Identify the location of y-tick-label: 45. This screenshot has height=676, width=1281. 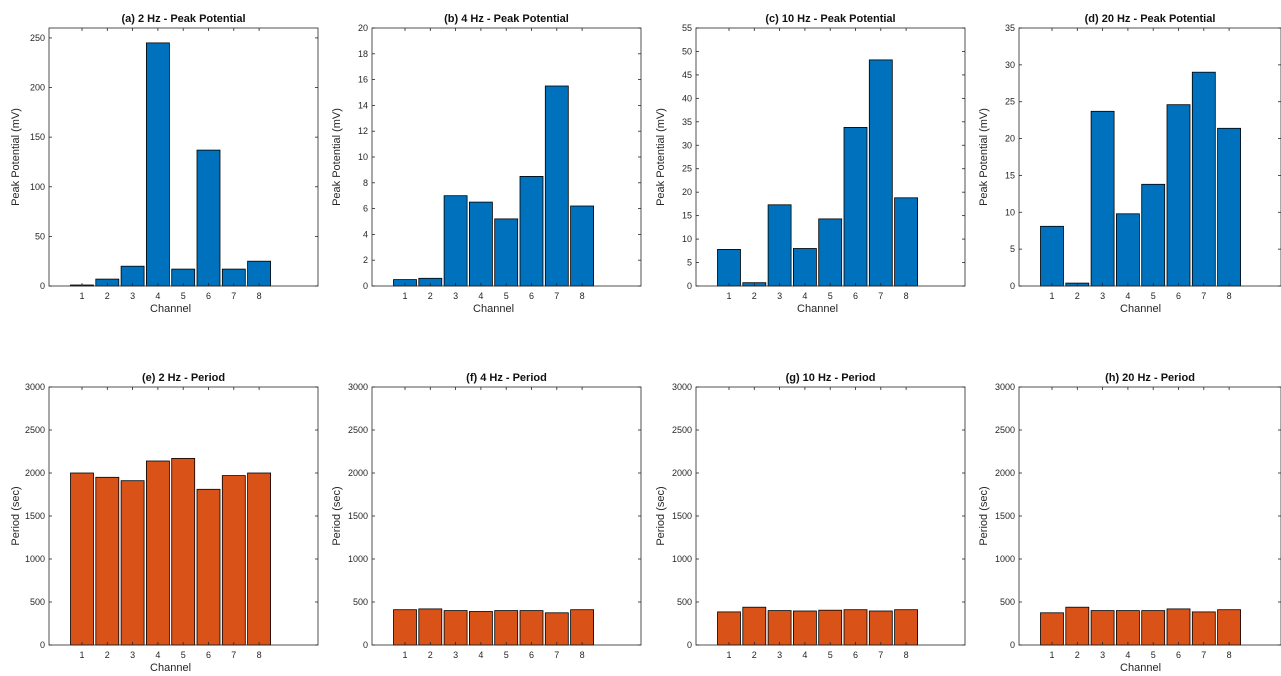
(687, 75).